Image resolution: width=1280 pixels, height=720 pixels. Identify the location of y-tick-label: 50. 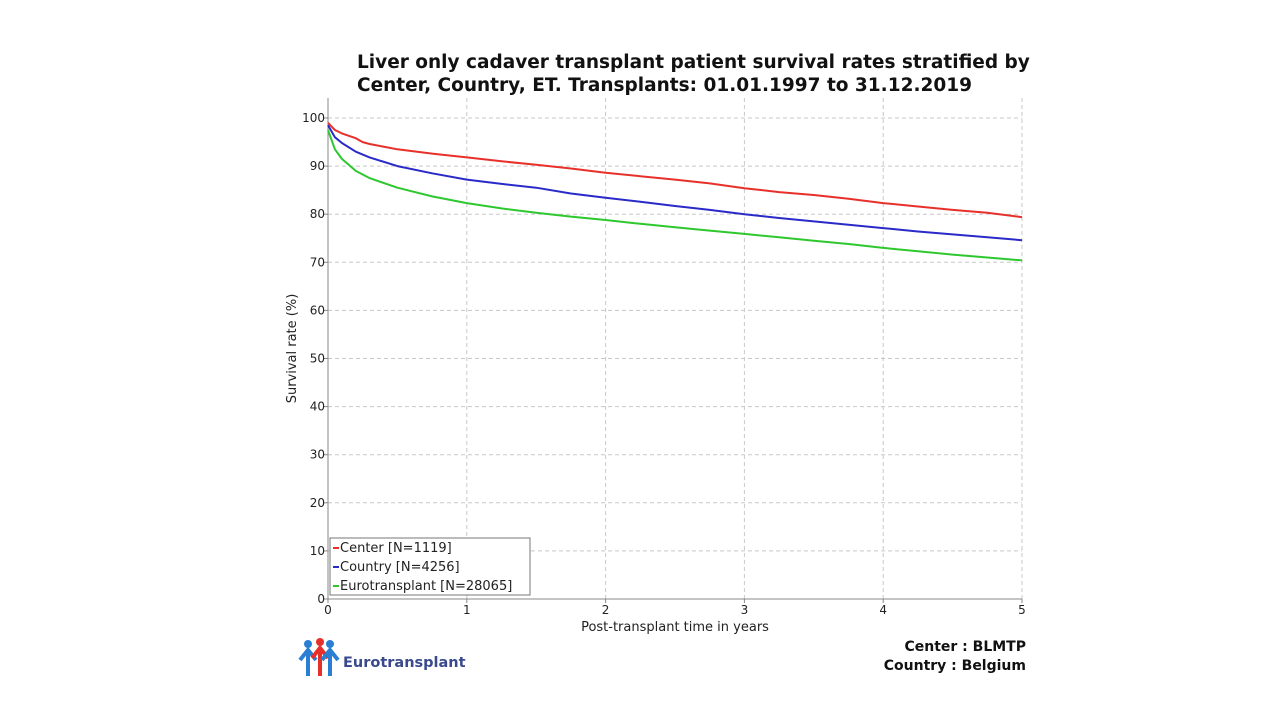
(317, 359).